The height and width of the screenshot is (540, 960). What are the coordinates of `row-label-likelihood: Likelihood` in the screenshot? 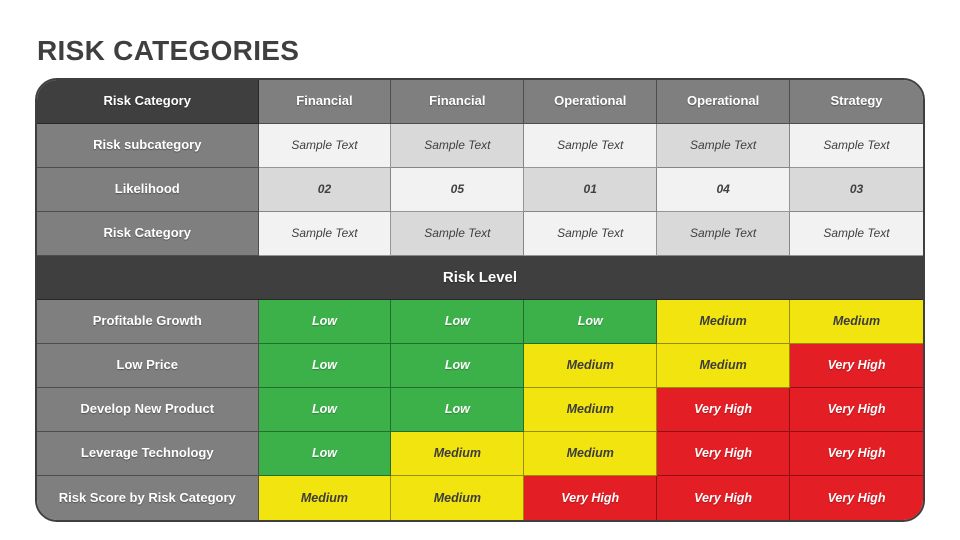 It's located at (148, 190).